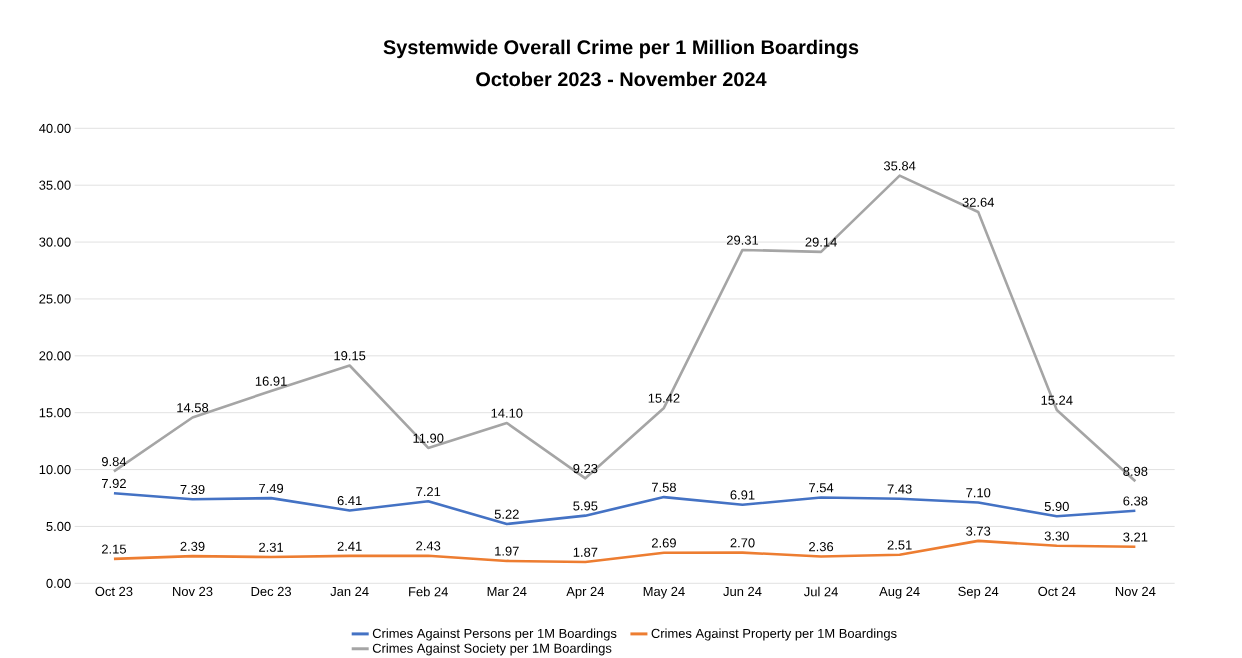  Describe the element at coordinates (506, 514) in the screenshot. I see `data-label: 5.22` at that location.